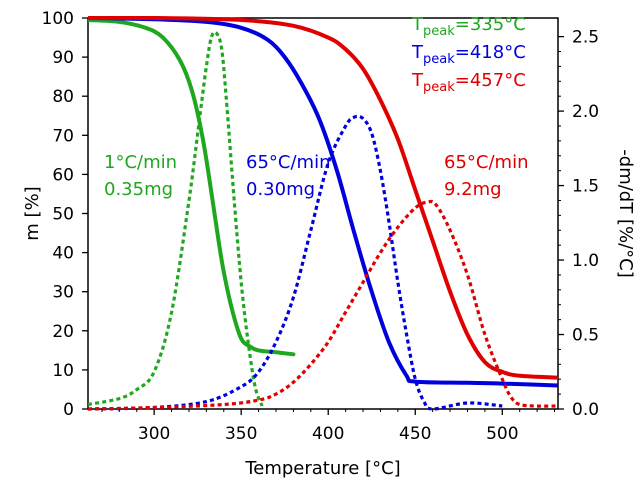 This screenshot has width=643, height=483. I want to click on y-left-tick-label: 50, so click(63, 215).